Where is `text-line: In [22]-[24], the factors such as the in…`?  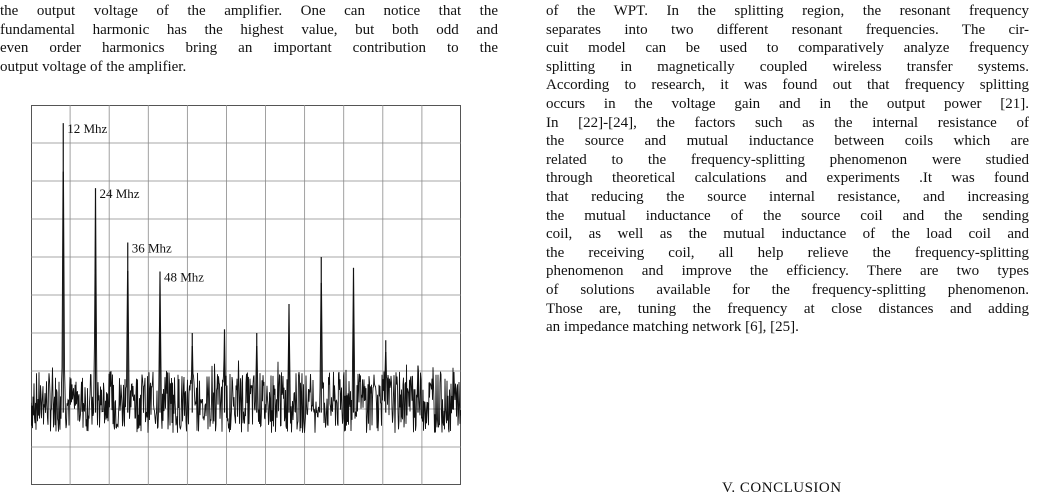 text-line: In [22]-[24], the factors such as the in… is located at coordinates (787, 122).